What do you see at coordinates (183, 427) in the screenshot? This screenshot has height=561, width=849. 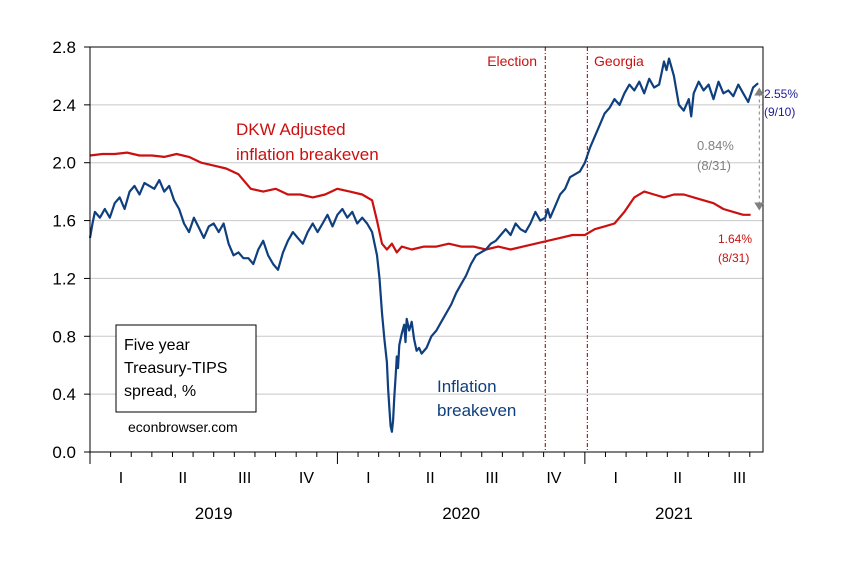 I see `source-label: econbrowser.com` at bounding box center [183, 427].